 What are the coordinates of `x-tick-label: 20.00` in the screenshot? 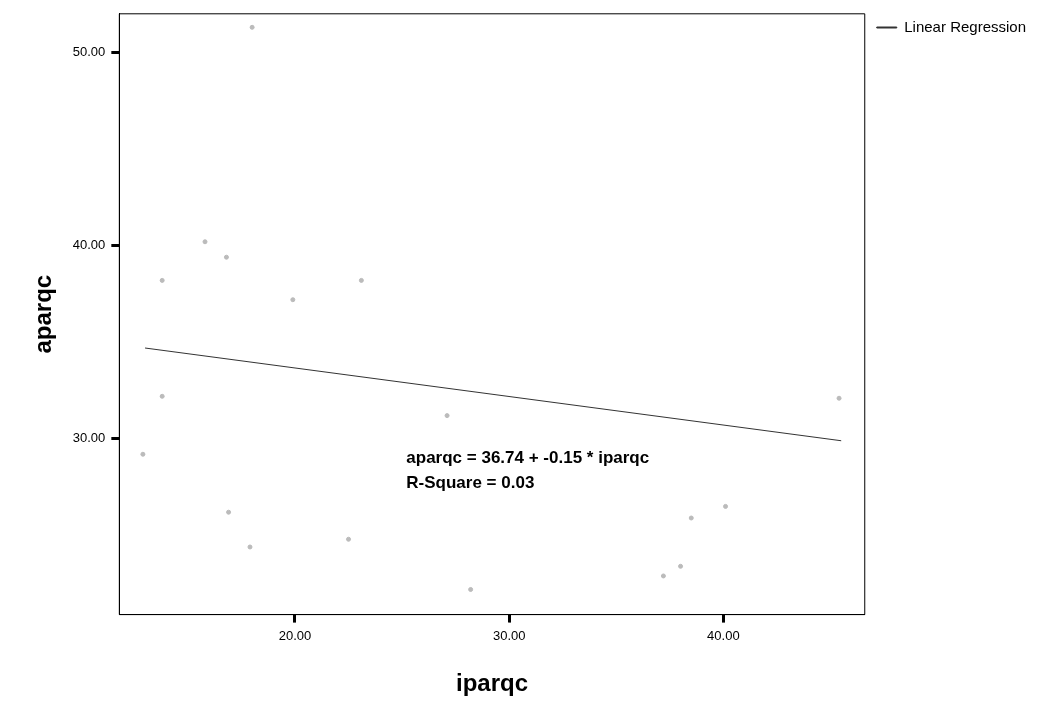 It's located at (295, 635).